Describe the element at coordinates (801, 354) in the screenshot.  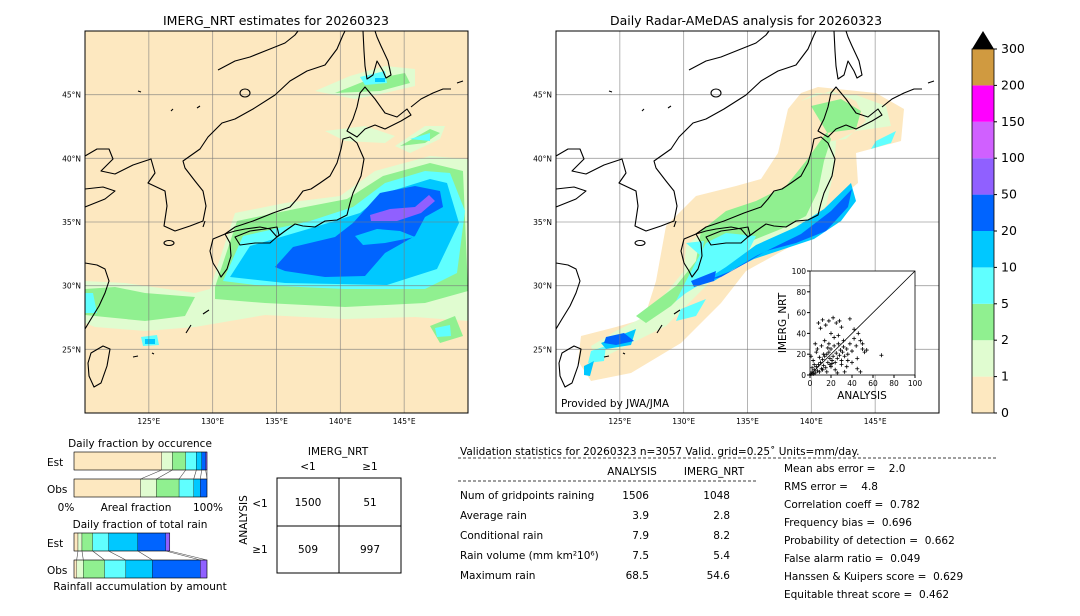
I see `y-tick-label: 20` at that location.